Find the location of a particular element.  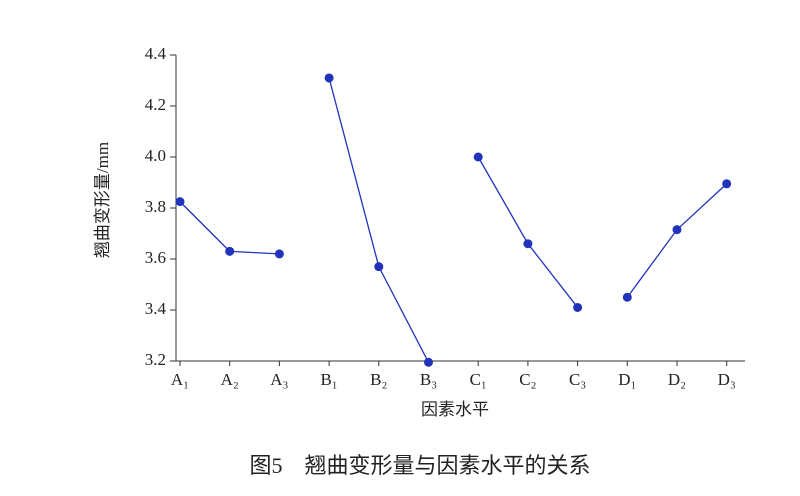

x-tick-label: D₁ is located at coordinates (627, 379).